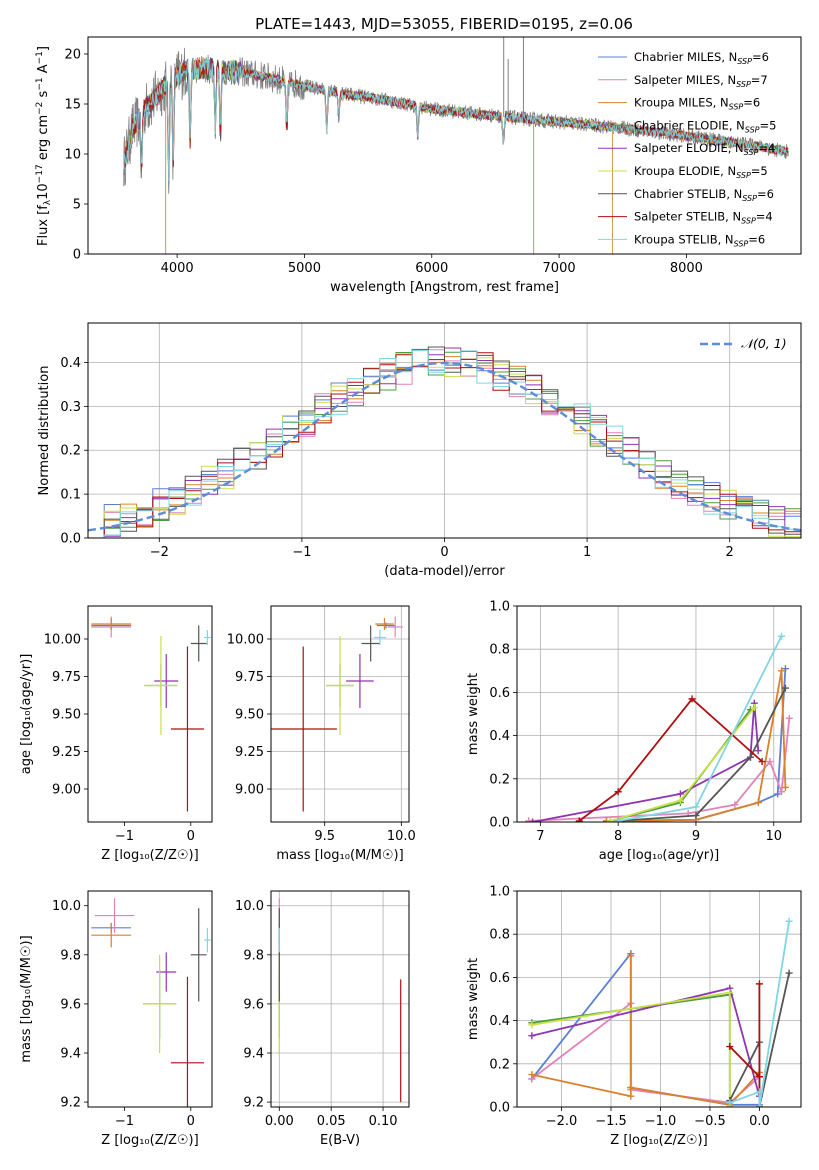 This screenshot has height=1170, width=819. Describe the element at coordinates (756, 239) in the screenshot. I see `legend-label-count: =6` at that location.